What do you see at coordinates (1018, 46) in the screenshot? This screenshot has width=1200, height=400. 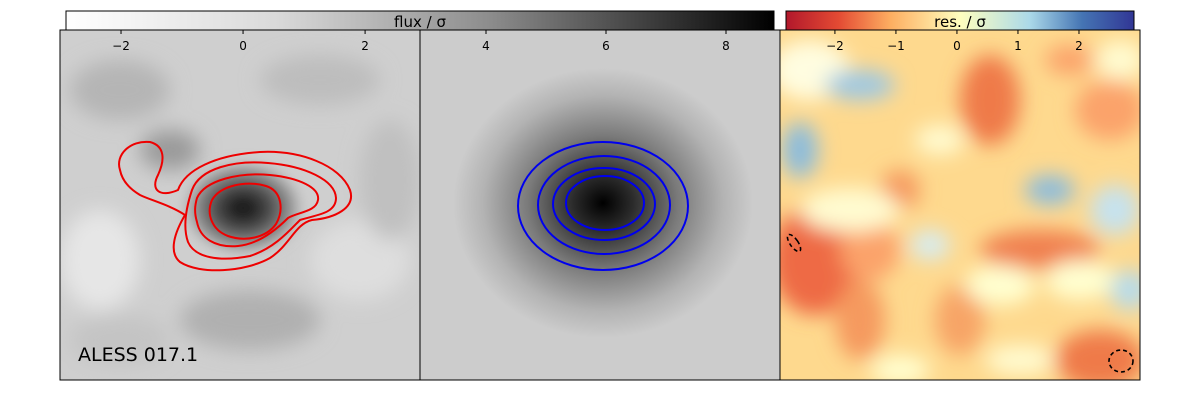 I see `colorbar-tick-label: 1` at bounding box center [1018, 46].